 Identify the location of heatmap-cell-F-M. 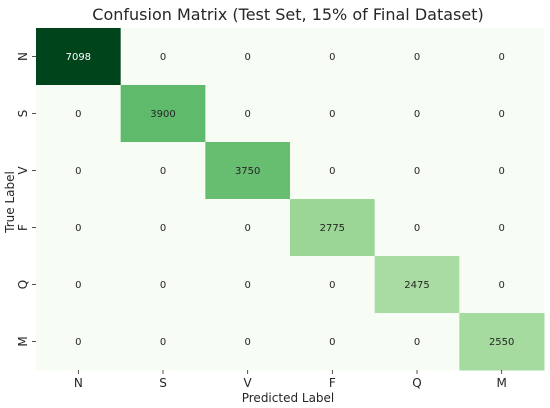
(502, 228).